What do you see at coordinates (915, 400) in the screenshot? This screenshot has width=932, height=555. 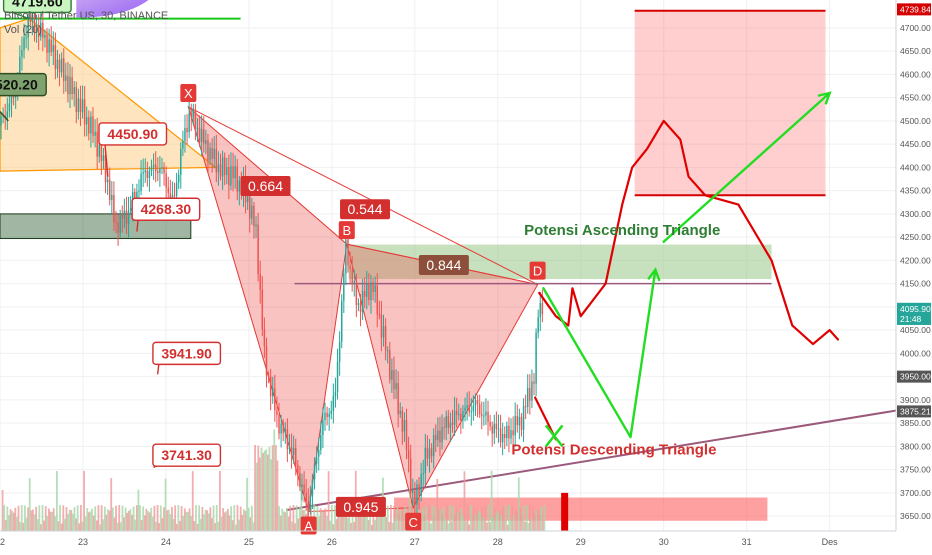 I see `y-tick-label: 3900.00` at bounding box center [915, 400].